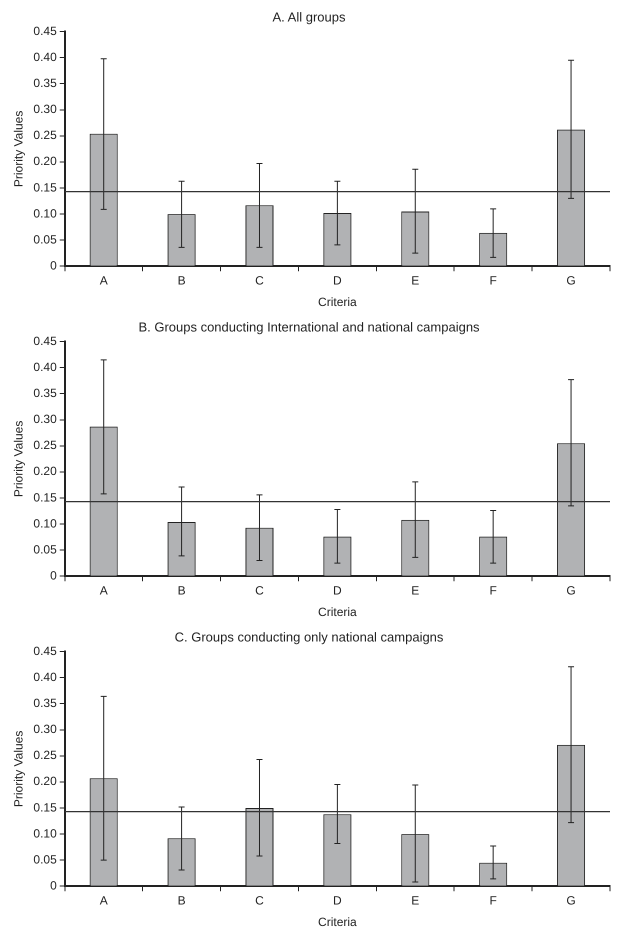 The image size is (624, 948). What do you see at coordinates (309, 636) in the screenshot?
I see `chart-title: C. Groups conducting only national campaigns` at bounding box center [309, 636].